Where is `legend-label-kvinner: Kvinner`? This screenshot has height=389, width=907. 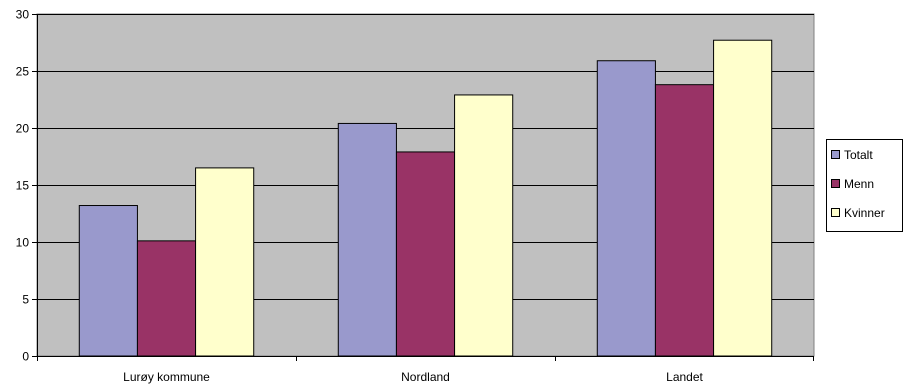 legend-label-kvinner: Kvinner is located at coordinates (864, 213).